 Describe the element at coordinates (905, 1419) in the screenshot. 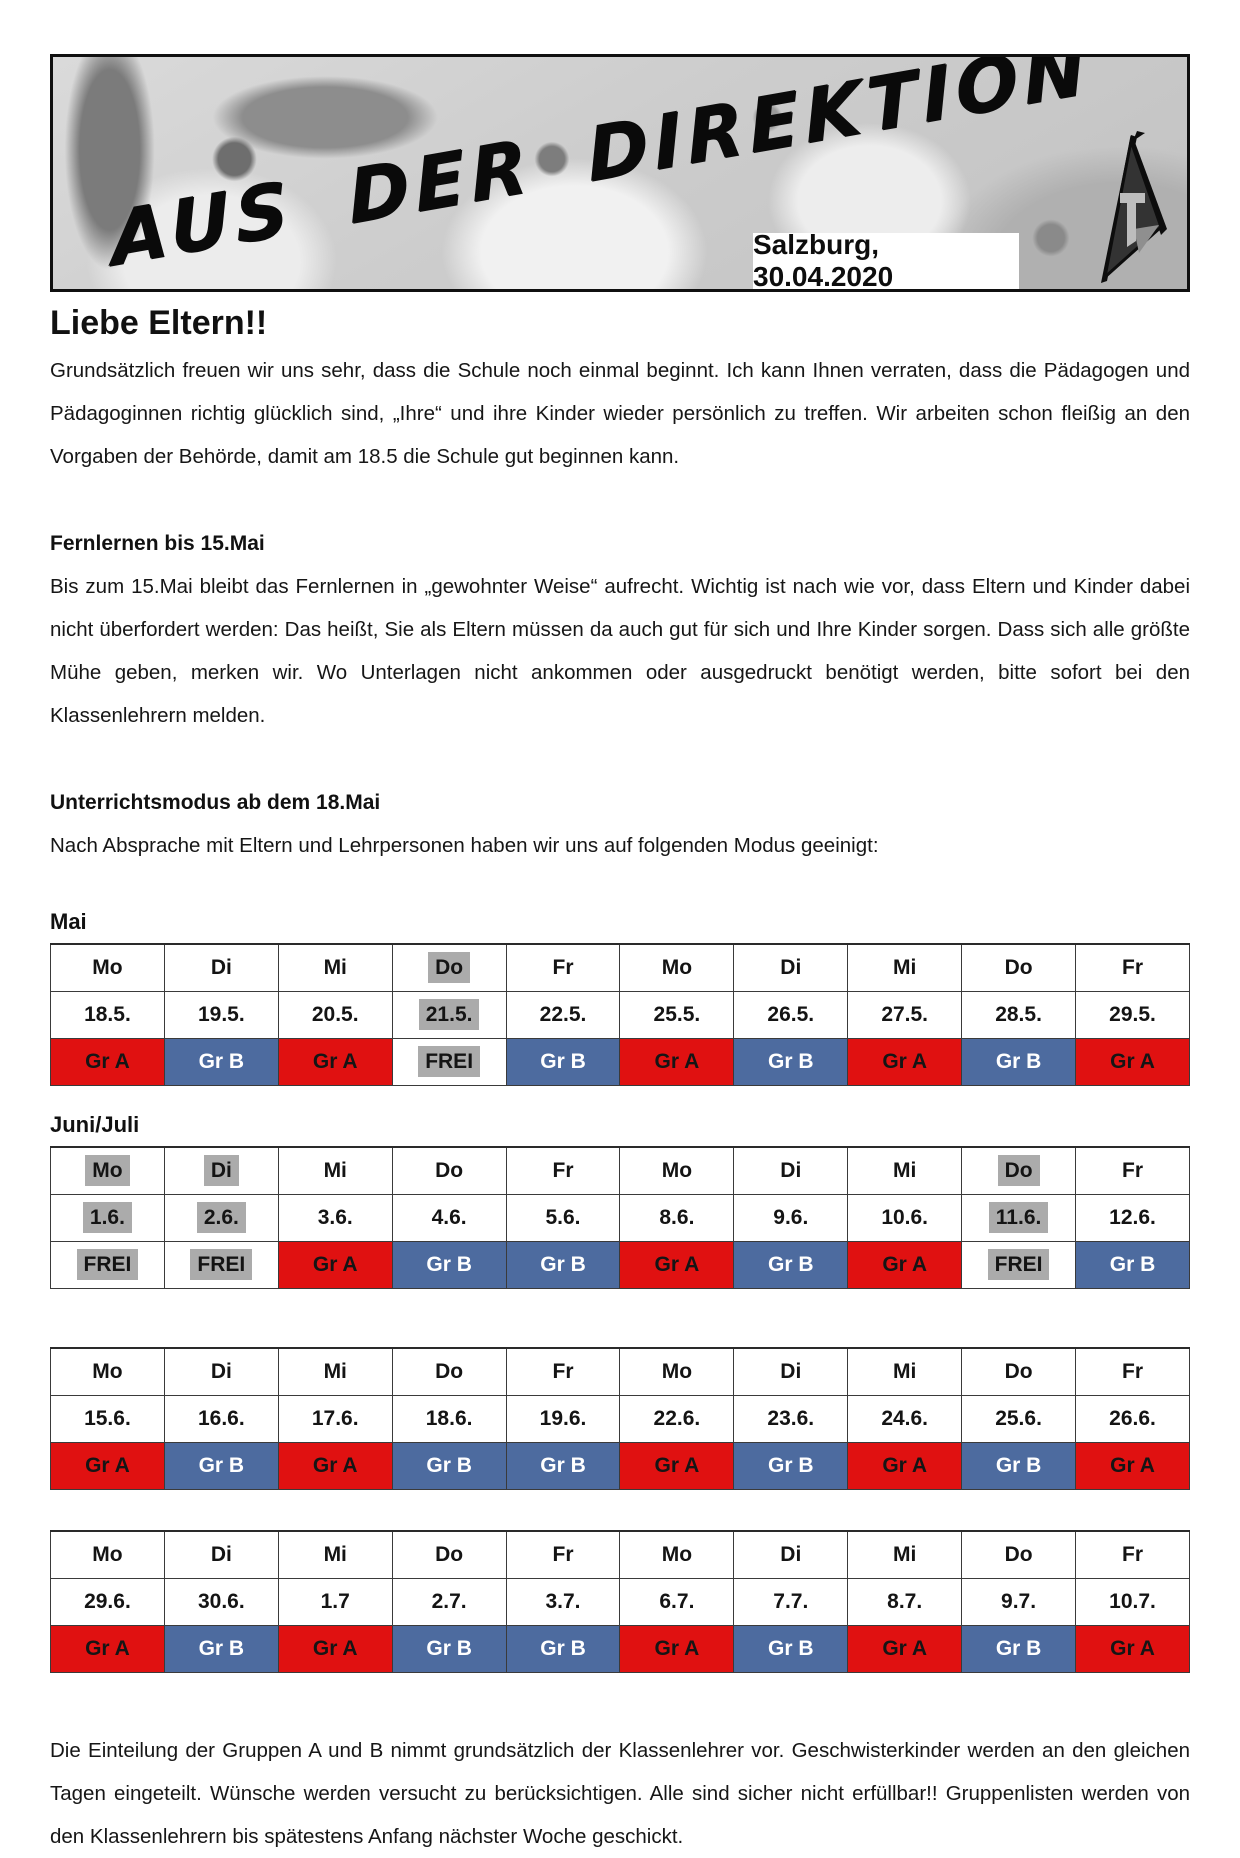

I see `date-cell: 24.6.` at that location.